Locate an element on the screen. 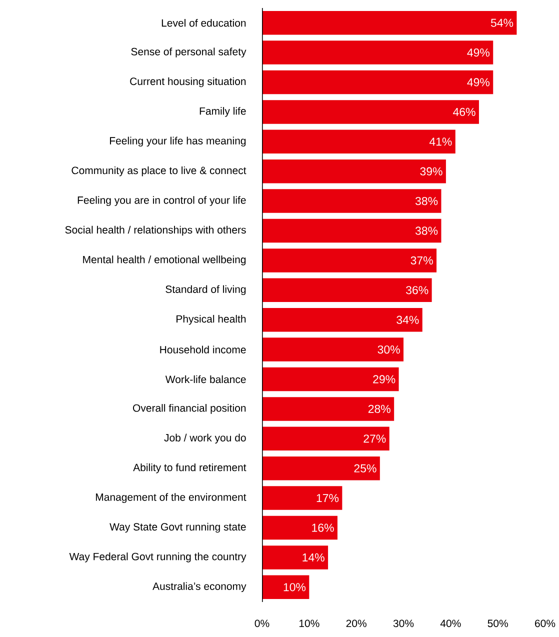 This screenshot has height=637, width=559. data-label: 34% is located at coordinates (407, 320).